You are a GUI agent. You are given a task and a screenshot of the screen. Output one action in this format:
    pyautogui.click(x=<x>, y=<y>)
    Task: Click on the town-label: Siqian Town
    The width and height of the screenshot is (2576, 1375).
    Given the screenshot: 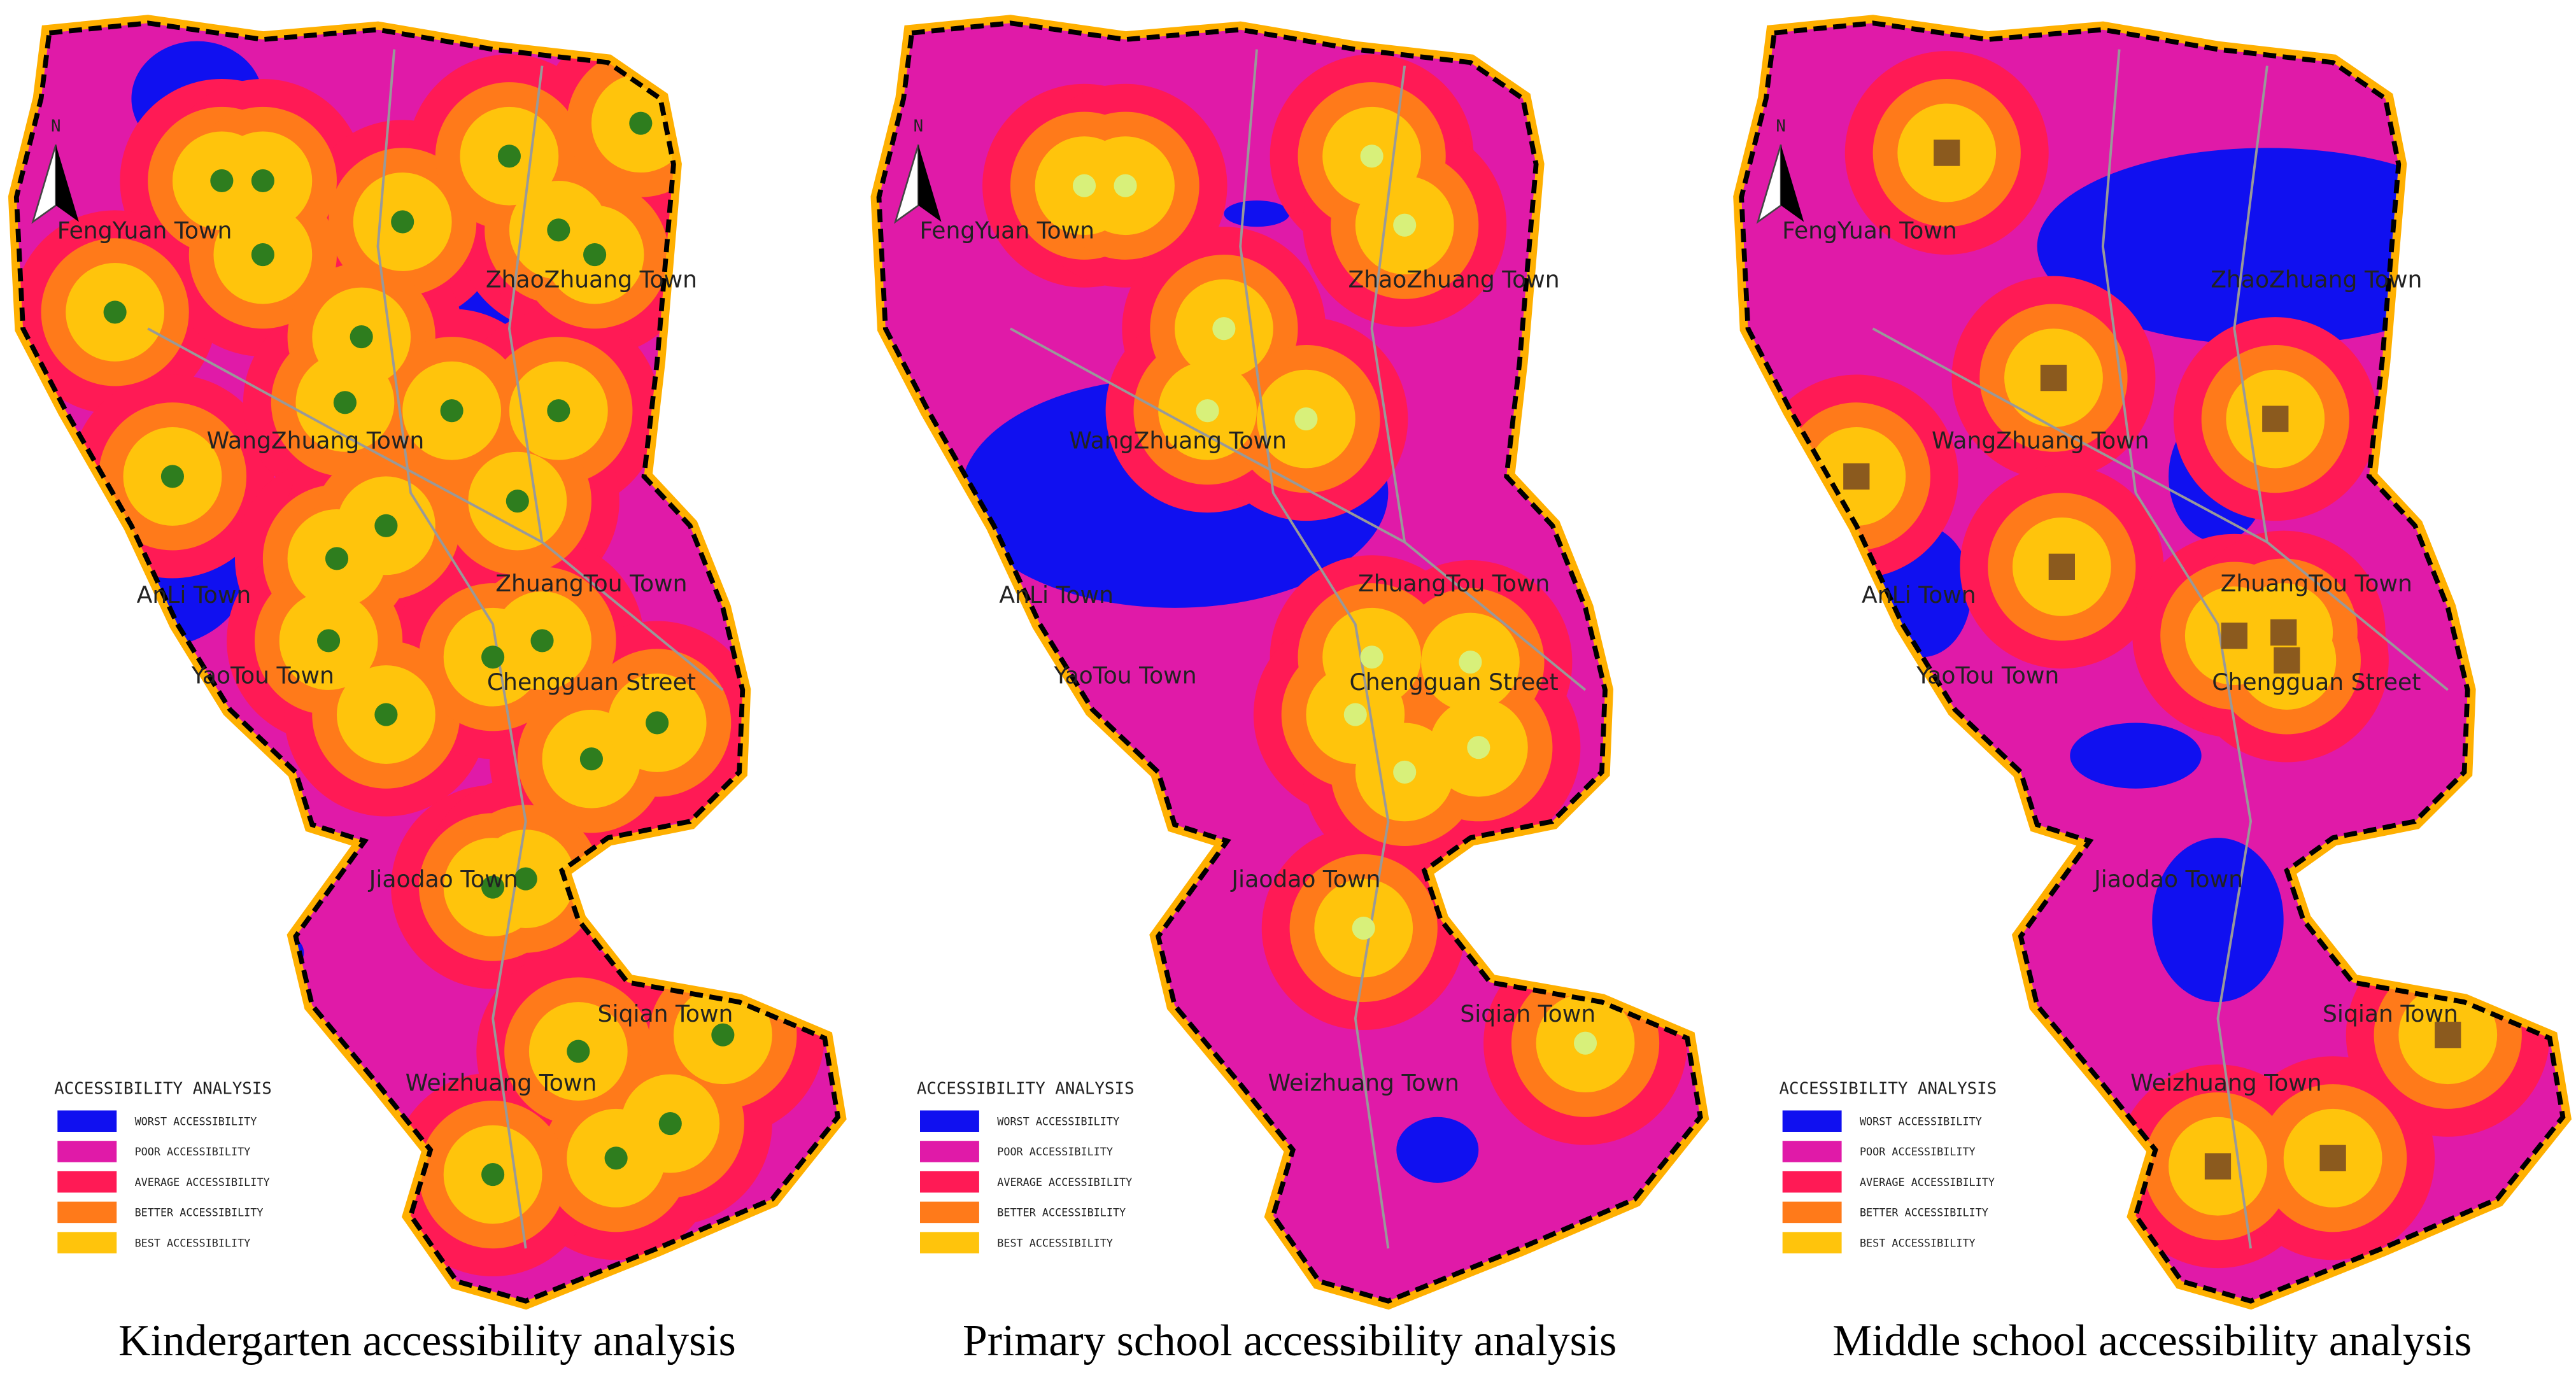 What is the action you would take?
    pyautogui.click(x=2390, y=1013)
    